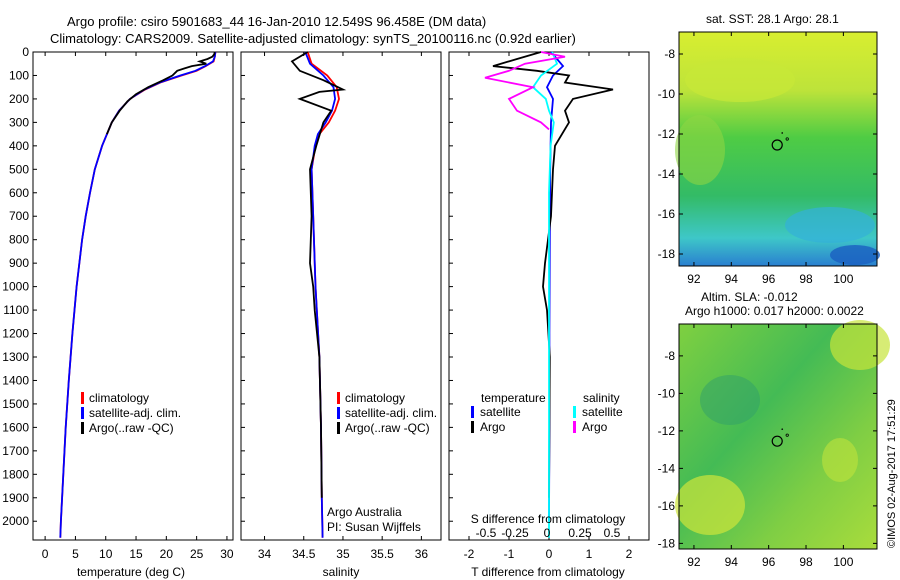 The width and height of the screenshot is (900, 580). I want to click on series-line-t-argo, so click(553, 274).